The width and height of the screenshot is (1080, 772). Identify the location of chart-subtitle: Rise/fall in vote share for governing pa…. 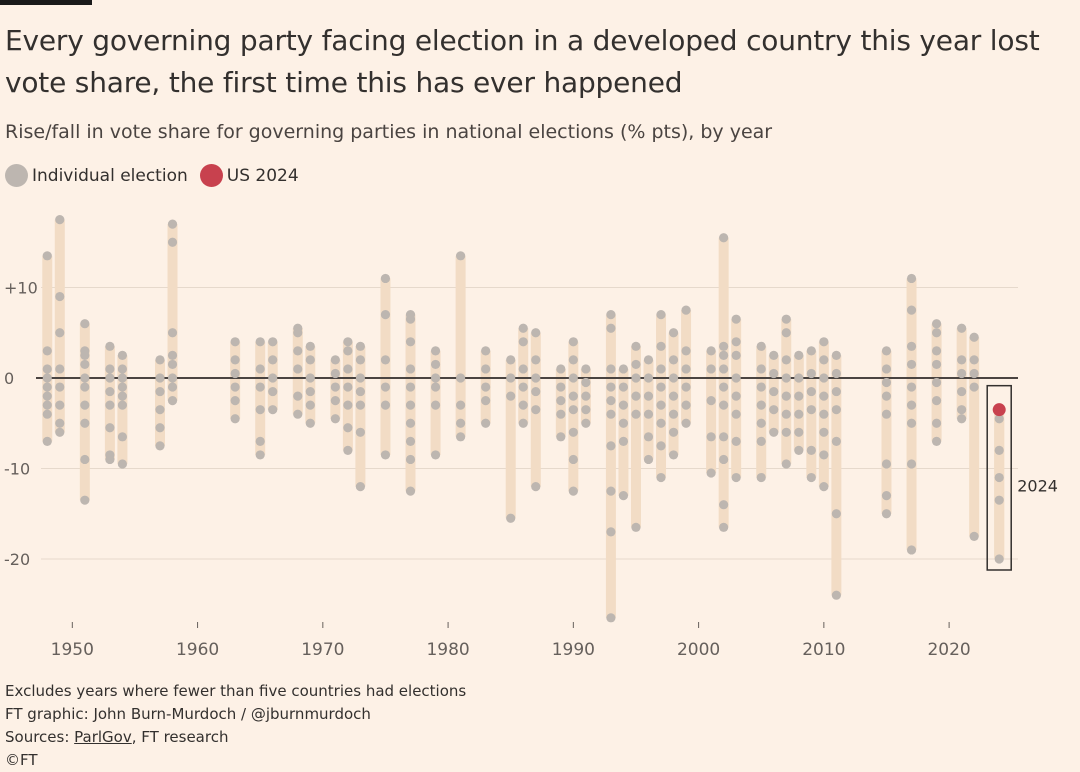
(389, 132).